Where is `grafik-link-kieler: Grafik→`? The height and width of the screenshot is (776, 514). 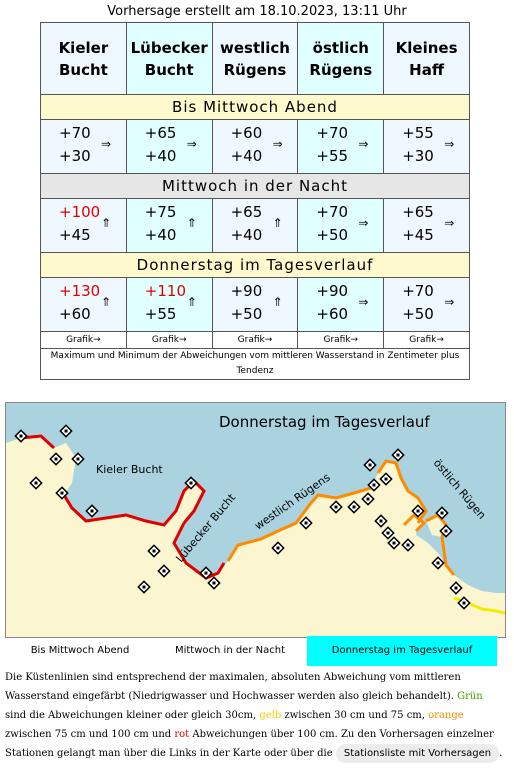
grafik-link-kieler: Grafik→ is located at coordinates (83, 340).